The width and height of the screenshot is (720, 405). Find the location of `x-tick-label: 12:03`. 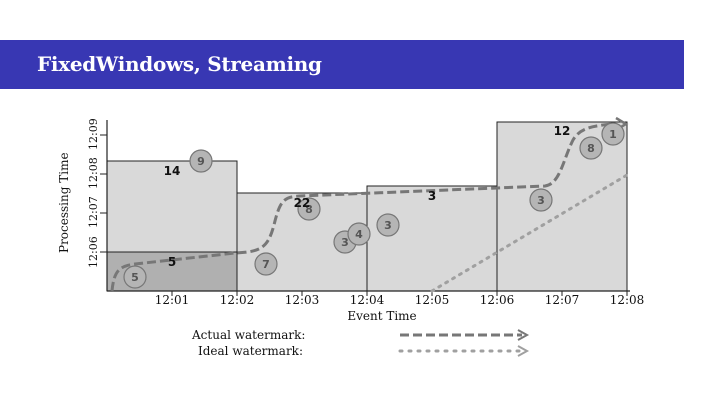

x-tick-label: 12:03 is located at coordinates (302, 300).